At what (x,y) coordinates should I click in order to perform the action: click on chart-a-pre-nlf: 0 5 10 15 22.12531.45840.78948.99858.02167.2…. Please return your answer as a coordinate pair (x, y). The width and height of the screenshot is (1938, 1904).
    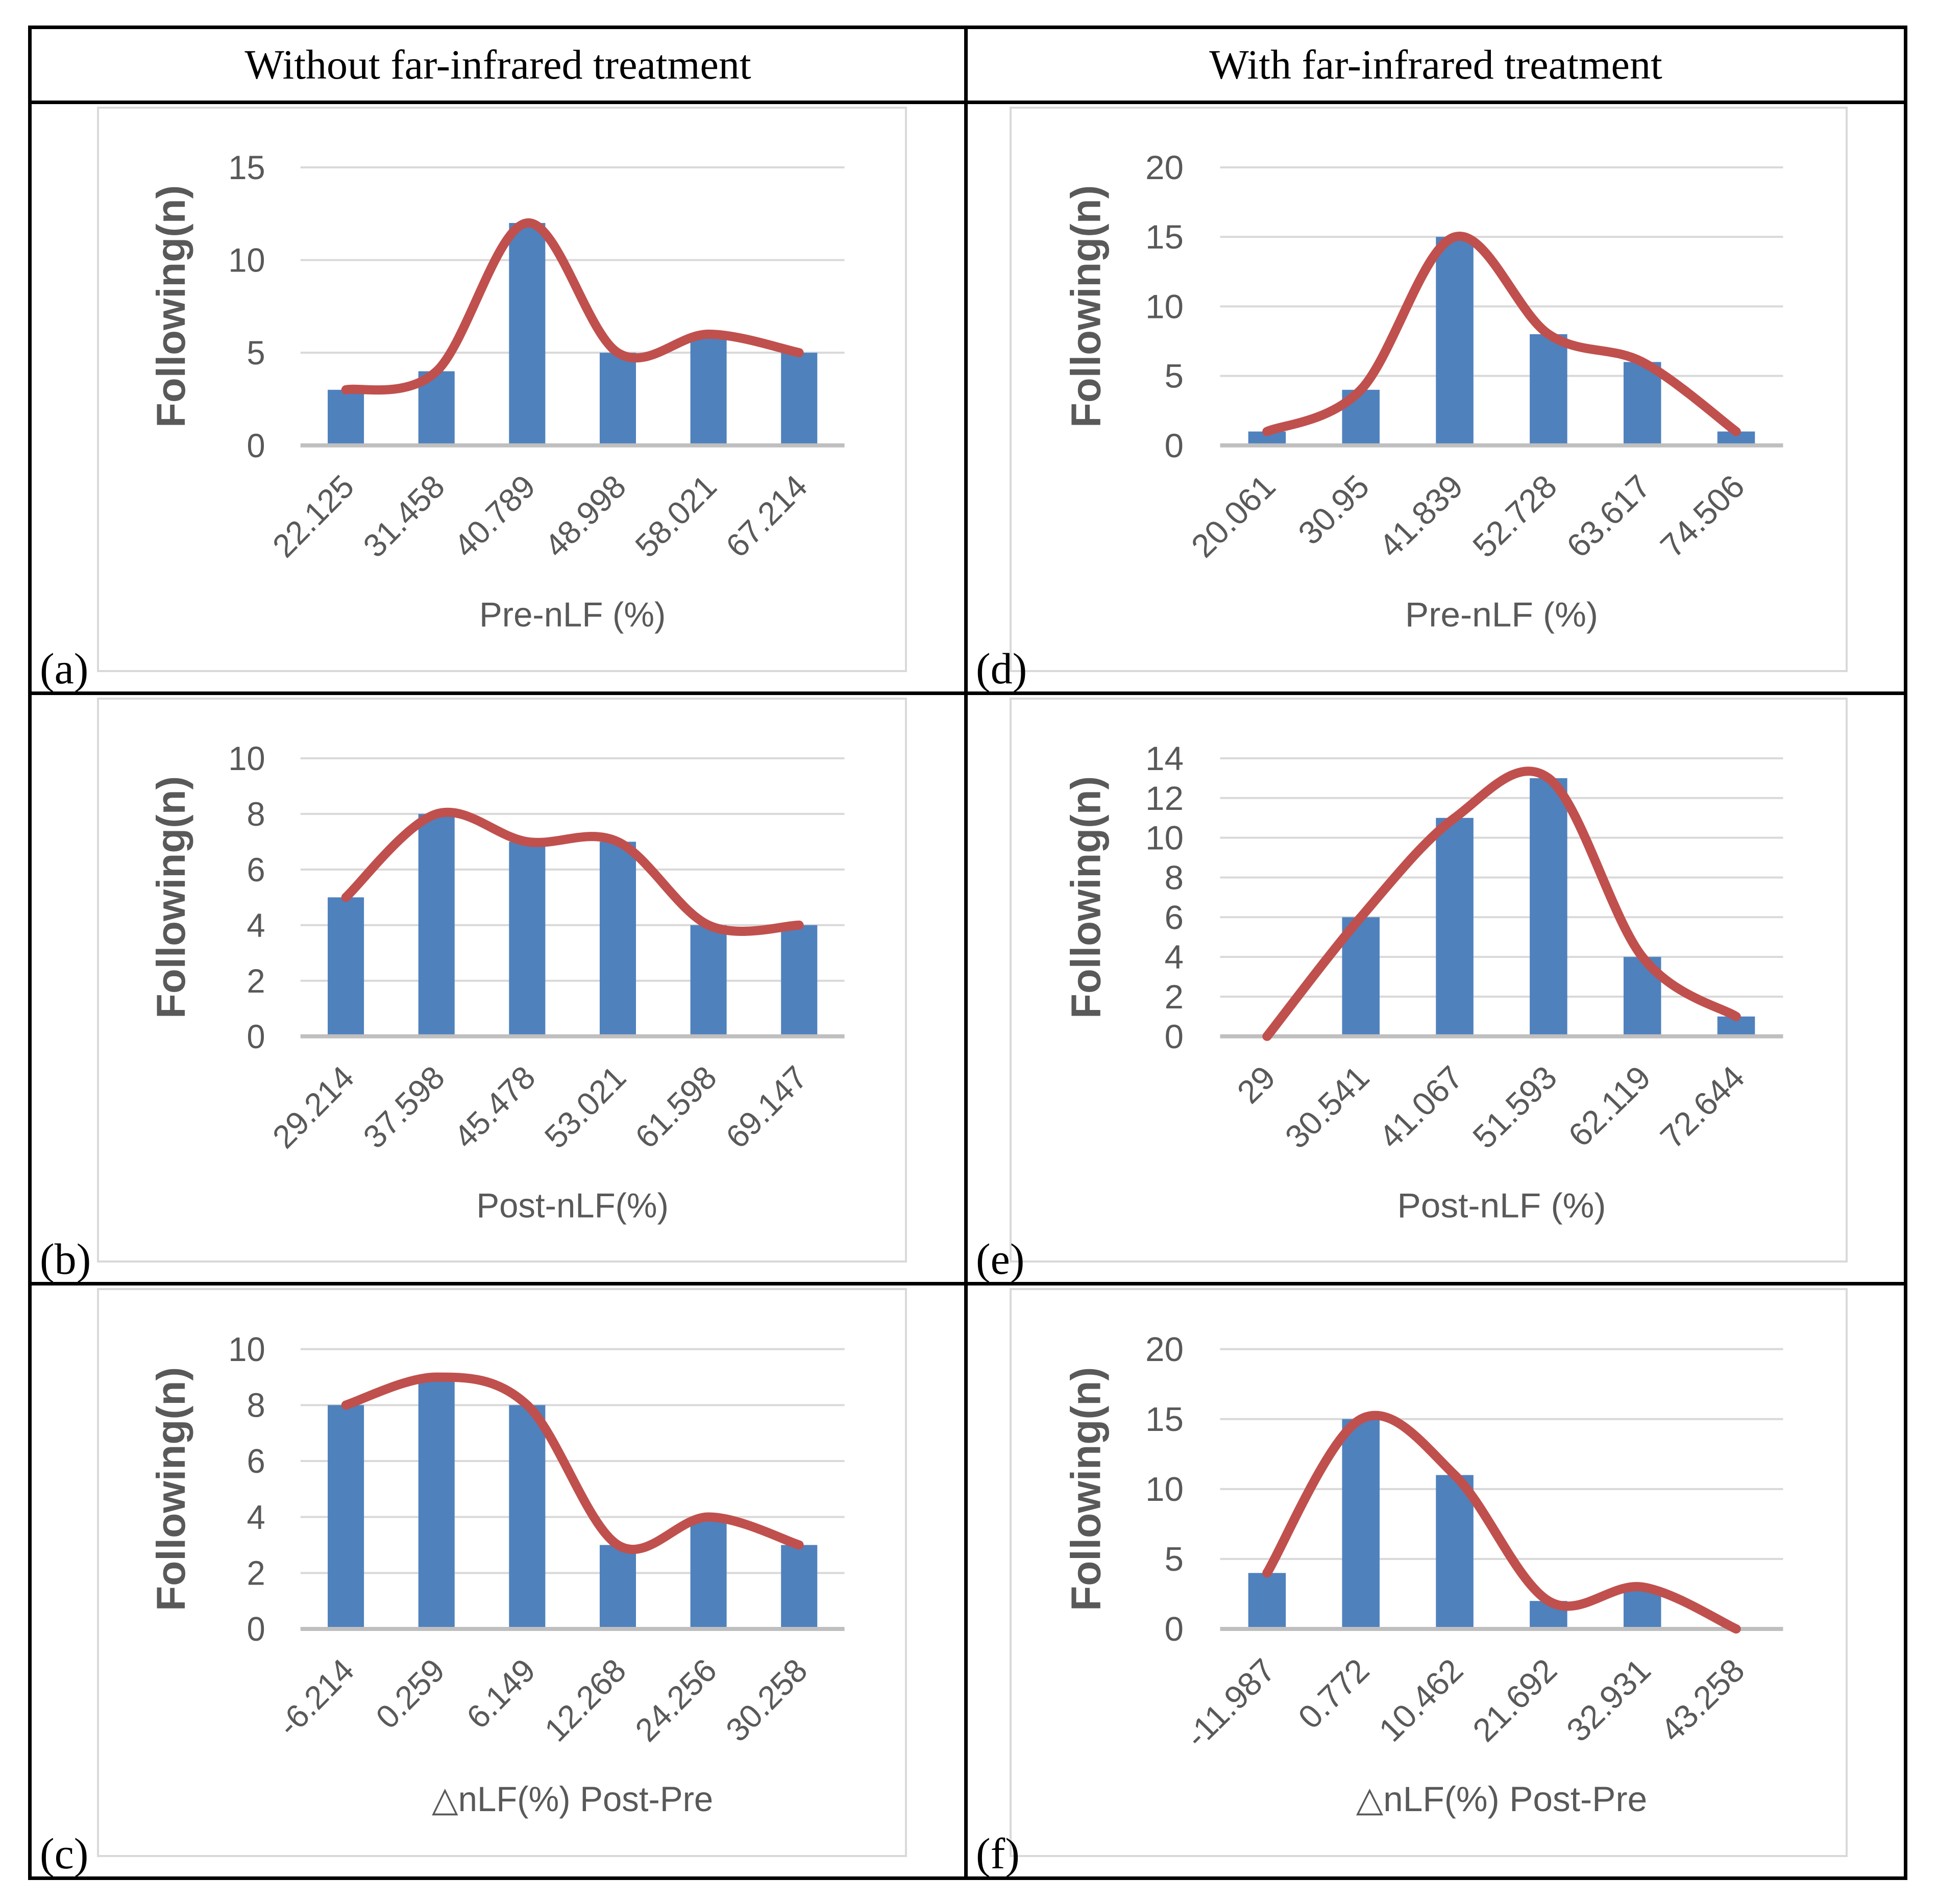
    Looking at the image, I should click on (496, 391).